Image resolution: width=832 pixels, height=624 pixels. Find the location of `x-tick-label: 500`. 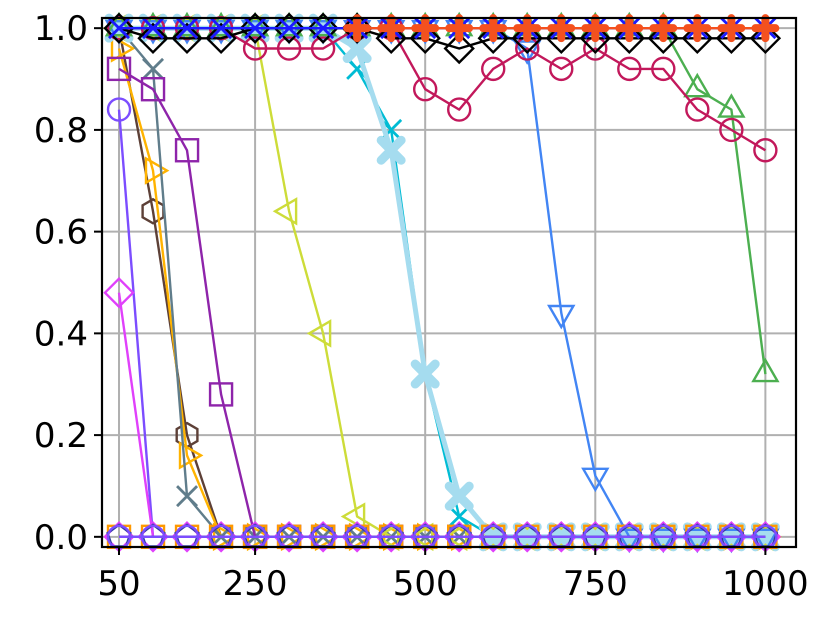

x-tick-label: 500 is located at coordinates (425, 584).